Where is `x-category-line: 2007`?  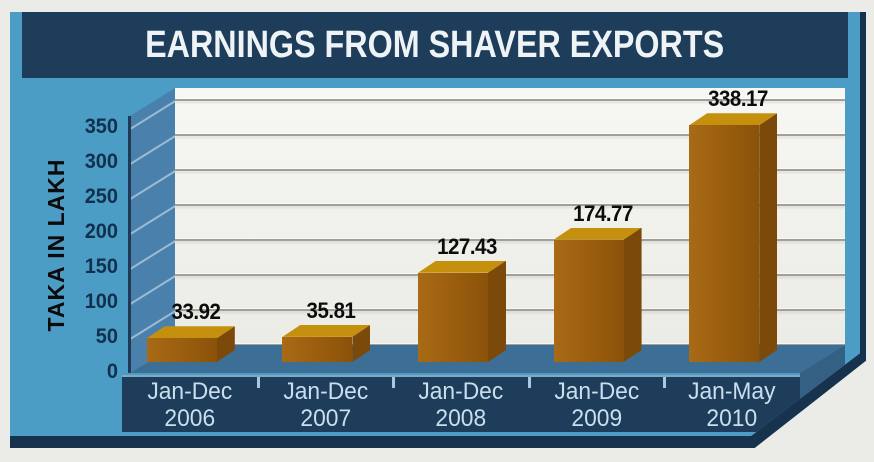 x-category-line: 2007 is located at coordinates (325, 418).